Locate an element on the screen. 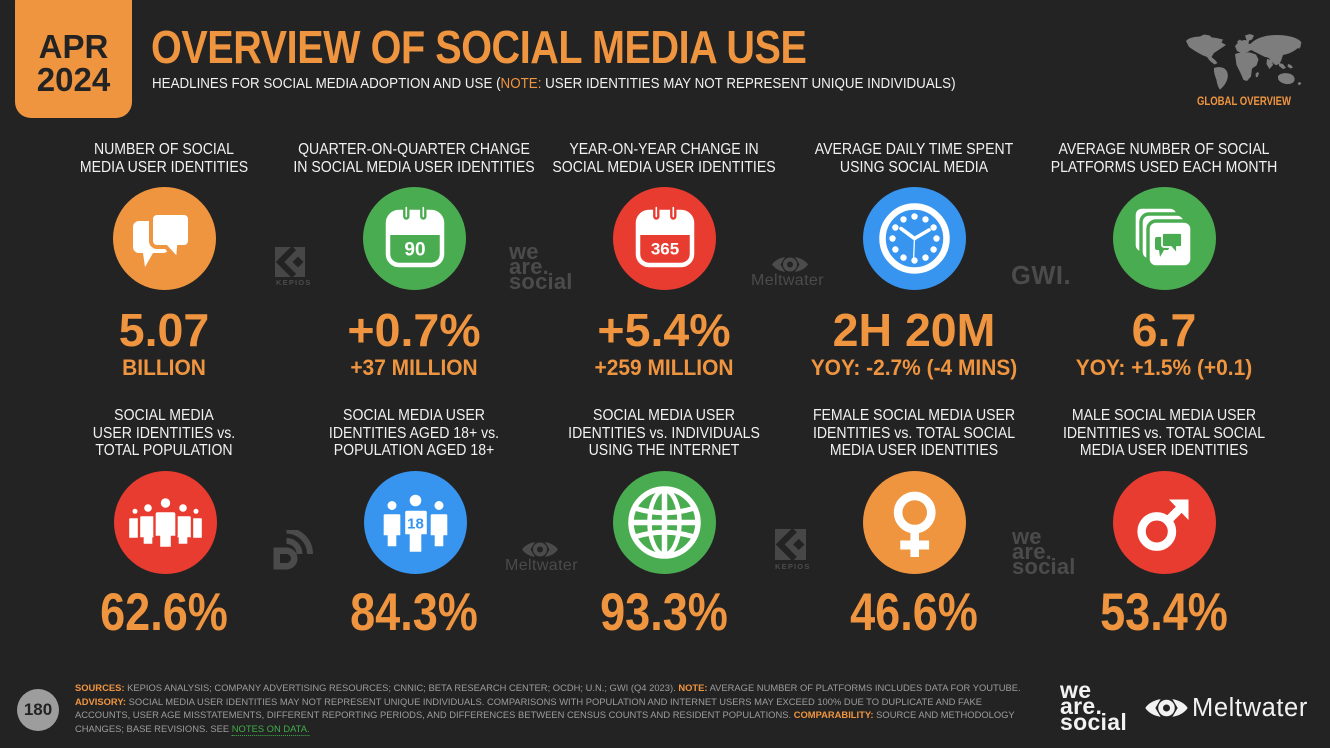 This screenshot has height=748, width=1330. svg-text: 18 is located at coordinates (415, 524).